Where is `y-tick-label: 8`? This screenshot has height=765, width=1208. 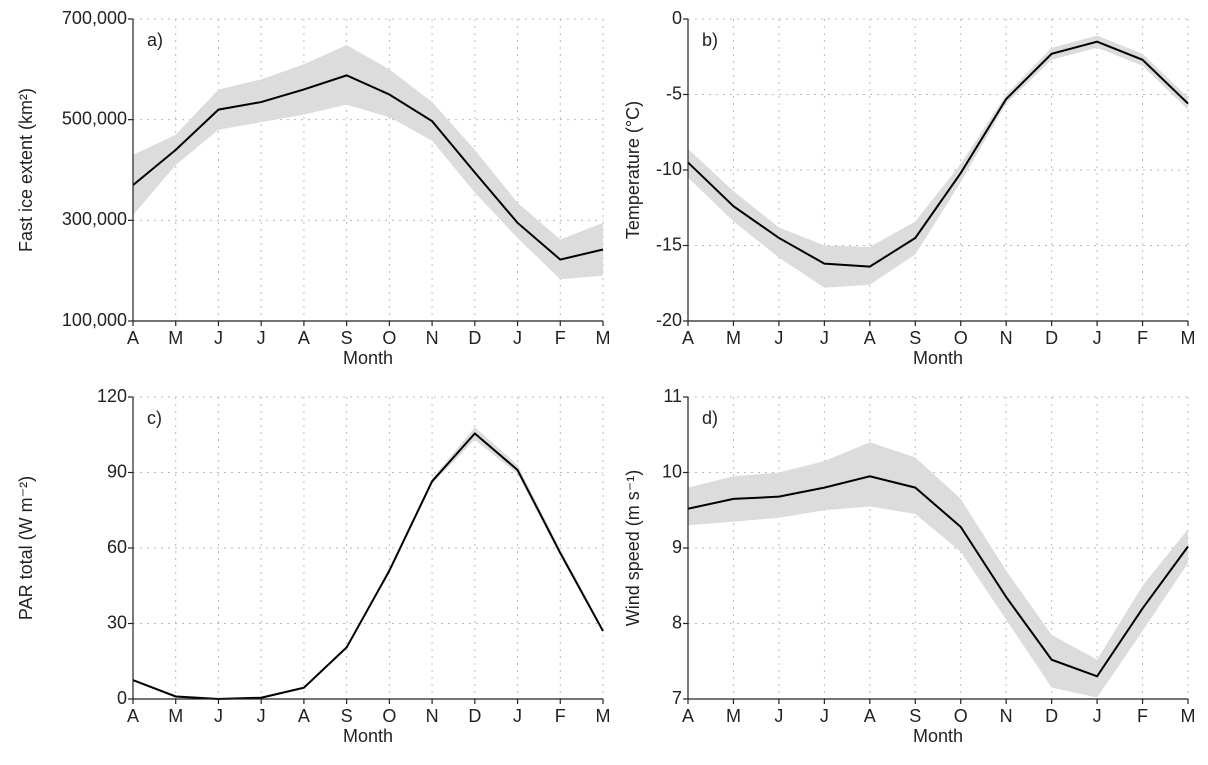 y-tick-label: 8 is located at coordinates (677, 622).